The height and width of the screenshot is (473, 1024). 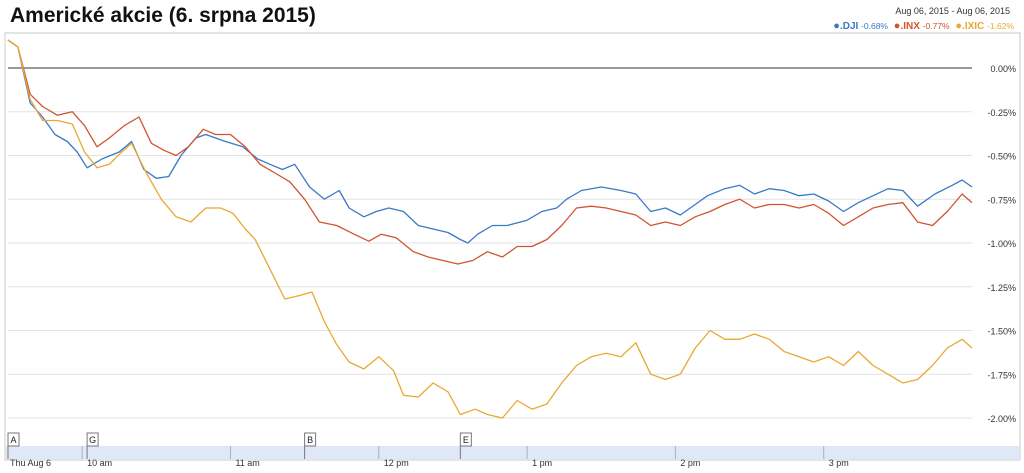 I want to click on legend-change-inx: -0.77%, so click(x=936, y=26).